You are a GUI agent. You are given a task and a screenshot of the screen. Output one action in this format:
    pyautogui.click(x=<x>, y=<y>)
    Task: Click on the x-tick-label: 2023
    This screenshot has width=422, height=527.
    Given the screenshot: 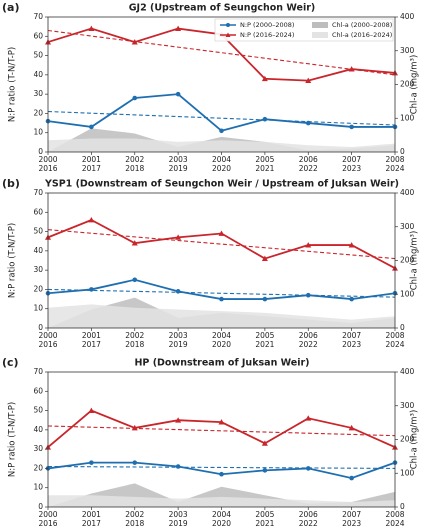 What is the action you would take?
    pyautogui.click(x=351, y=523)
    